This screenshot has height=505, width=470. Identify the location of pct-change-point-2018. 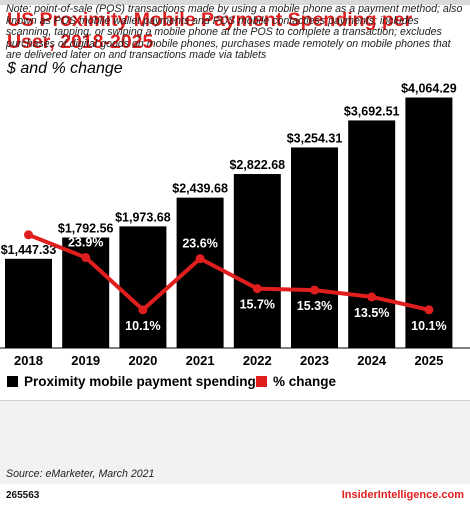
(28, 235).